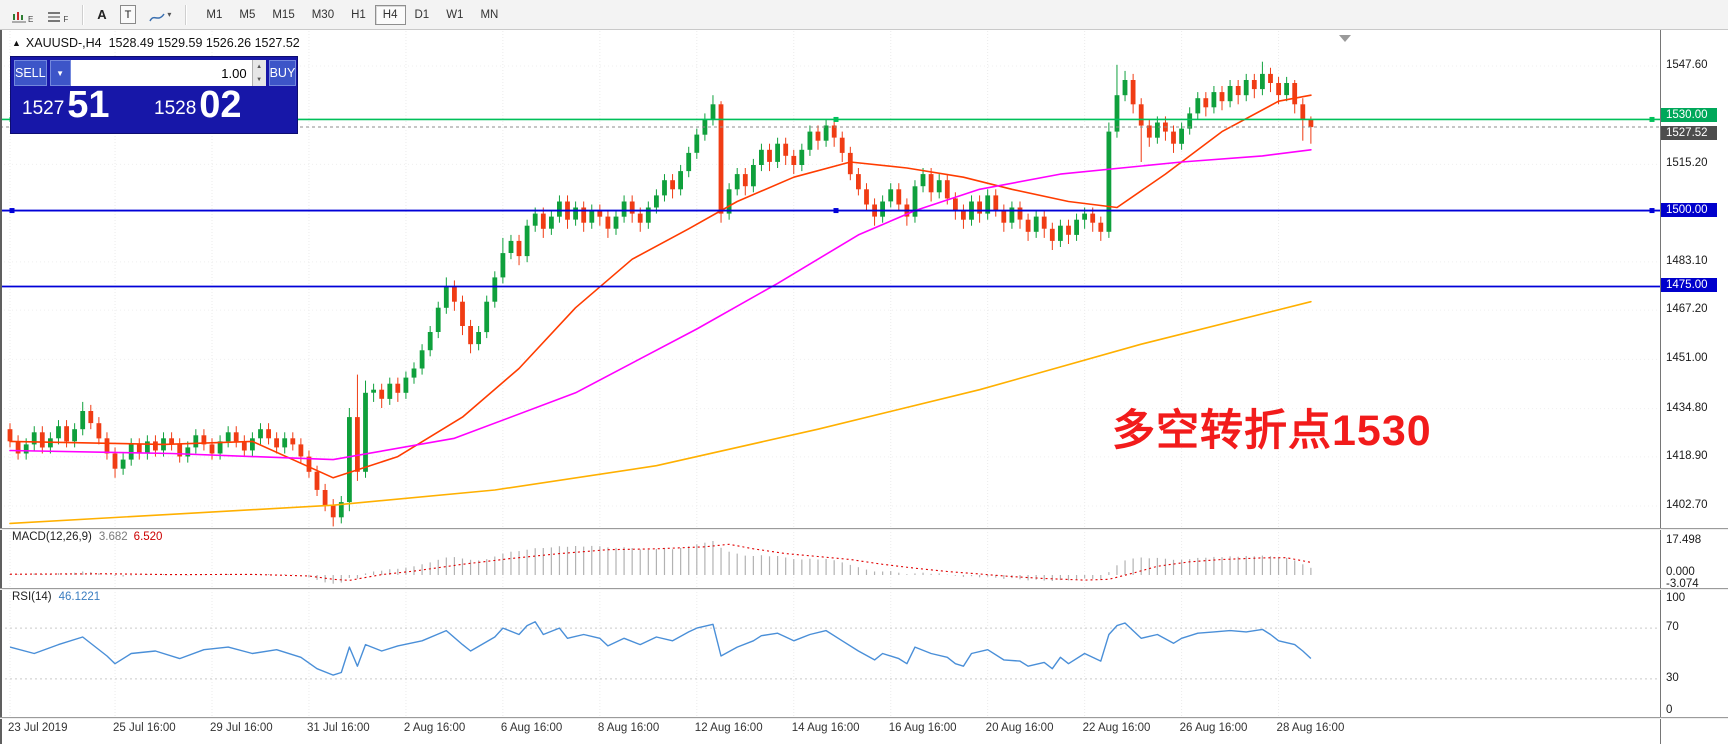  Describe the element at coordinates (1689, 132) in the screenshot. I see `current-price-badge: 1527.52` at that location.